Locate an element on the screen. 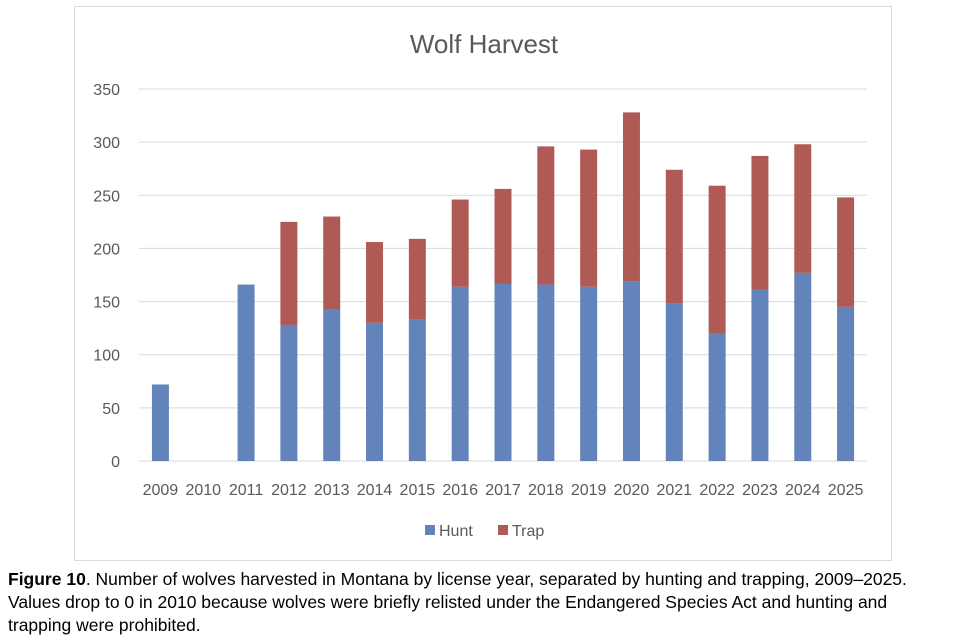 The image size is (955, 643). x-tick-label: 2013 is located at coordinates (332, 490).